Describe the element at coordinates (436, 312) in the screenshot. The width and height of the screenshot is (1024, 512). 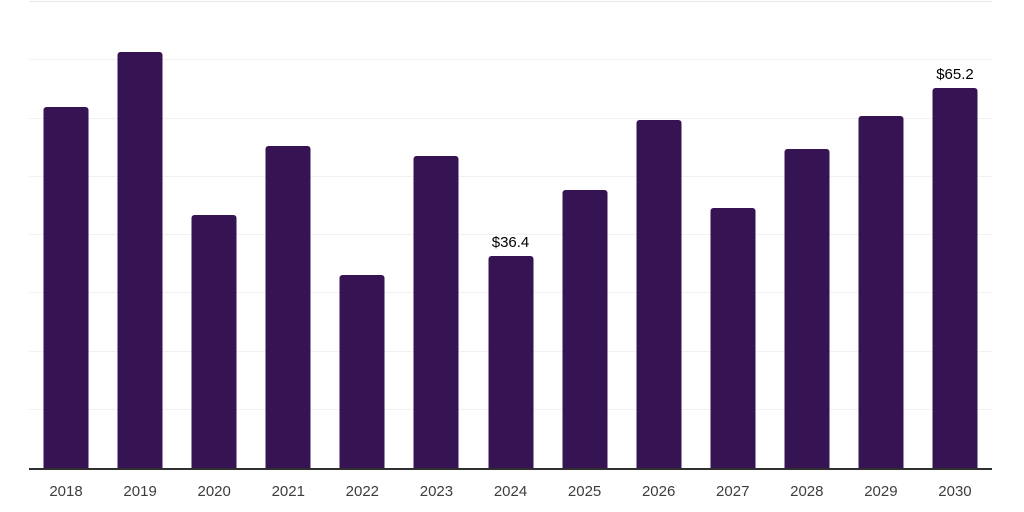
I see `bar-2023` at that location.